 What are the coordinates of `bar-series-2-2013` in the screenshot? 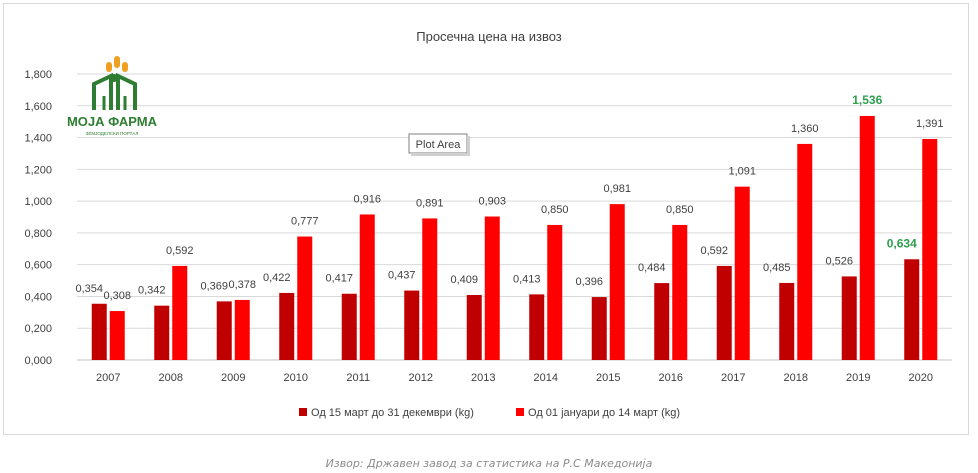 It's located at (492, 288).